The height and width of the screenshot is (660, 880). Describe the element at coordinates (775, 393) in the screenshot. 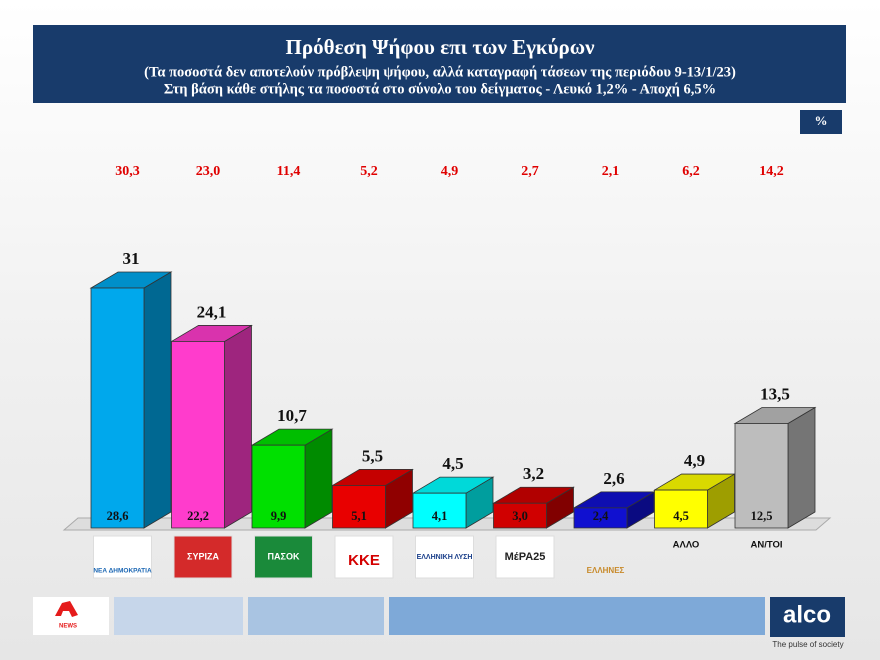

I see `value-label: 13,5` at that location.